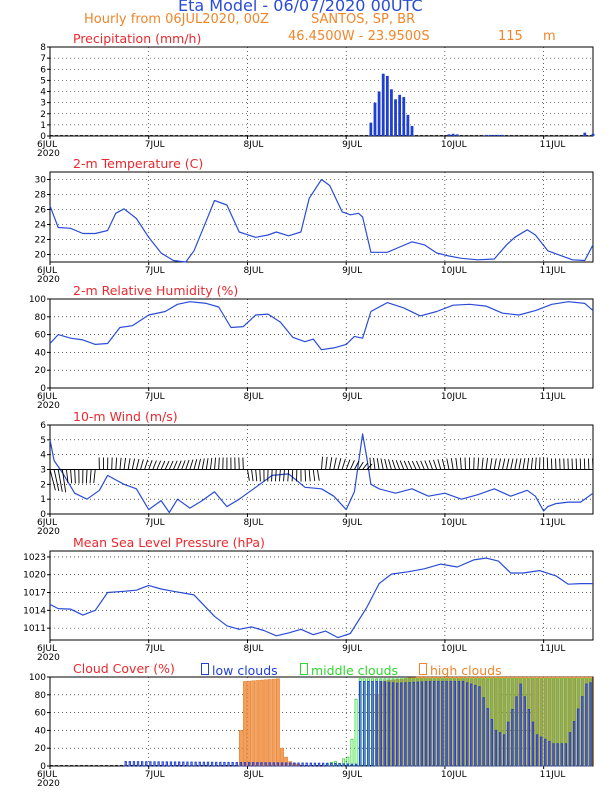 Image resolution: width=612 pixels, height=792 pixels. Describe the element at coordinates (47, 523) in the screenshot. I see `wind-xtick-label: 6JUL` at that location.